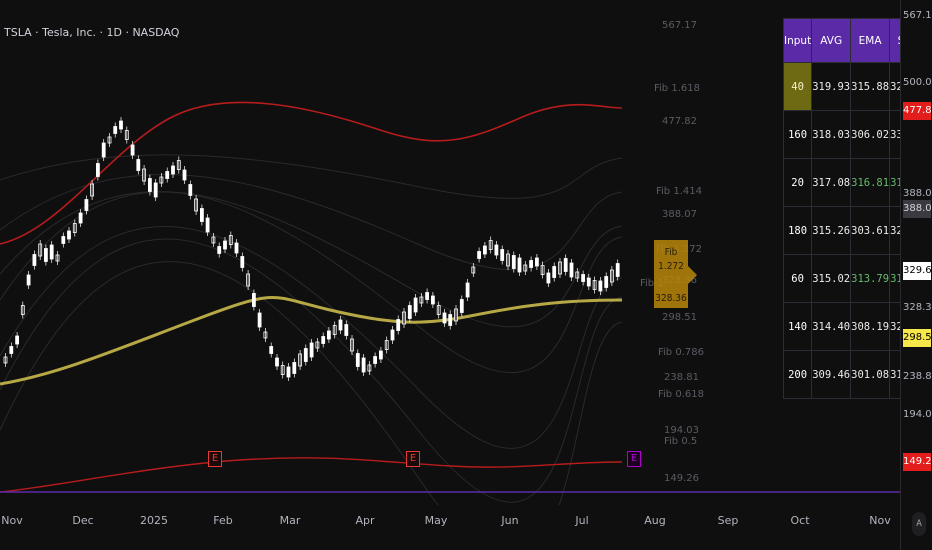 Image resolution: width=932 pixels, height=550 pixels. What do you see at coordinates (917, 209) in the screenshot?
I see `price-tag: 388.07` at bounding box center [917, 209].